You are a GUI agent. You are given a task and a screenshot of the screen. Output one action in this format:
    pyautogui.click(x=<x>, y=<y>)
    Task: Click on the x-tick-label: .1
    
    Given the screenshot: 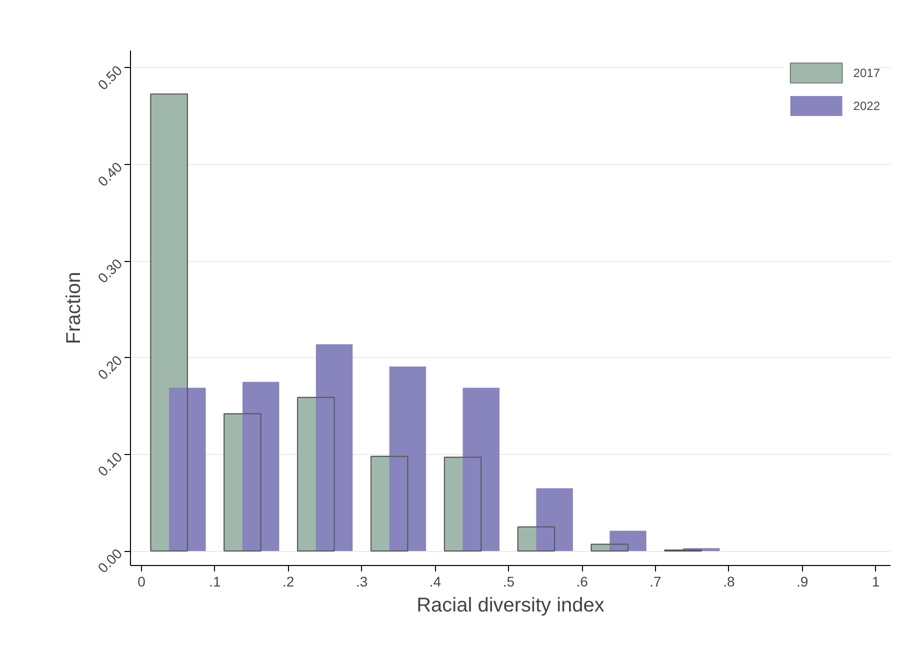 What is the action you would take?
    pyautogui.click(x=215, y=582)
    